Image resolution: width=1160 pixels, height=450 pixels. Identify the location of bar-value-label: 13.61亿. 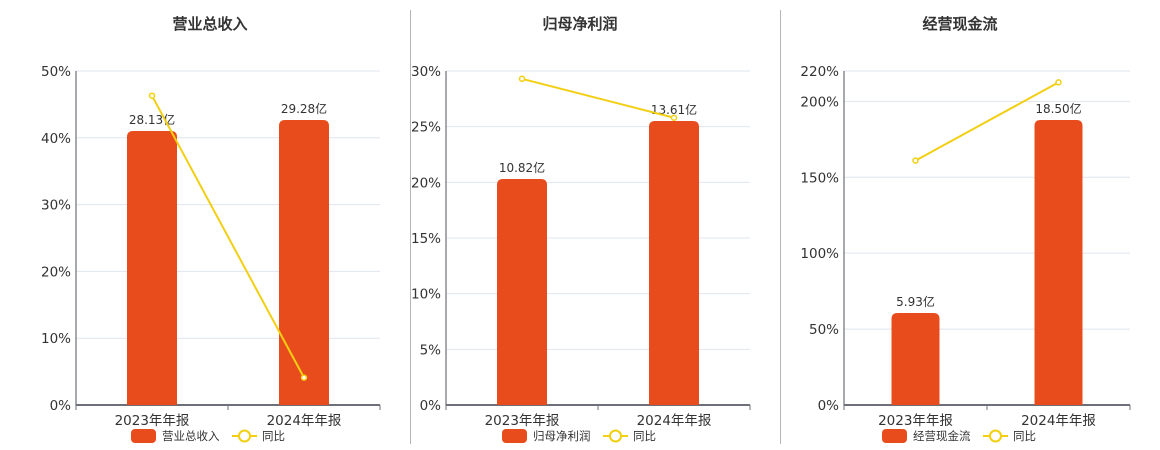
(674, 109).